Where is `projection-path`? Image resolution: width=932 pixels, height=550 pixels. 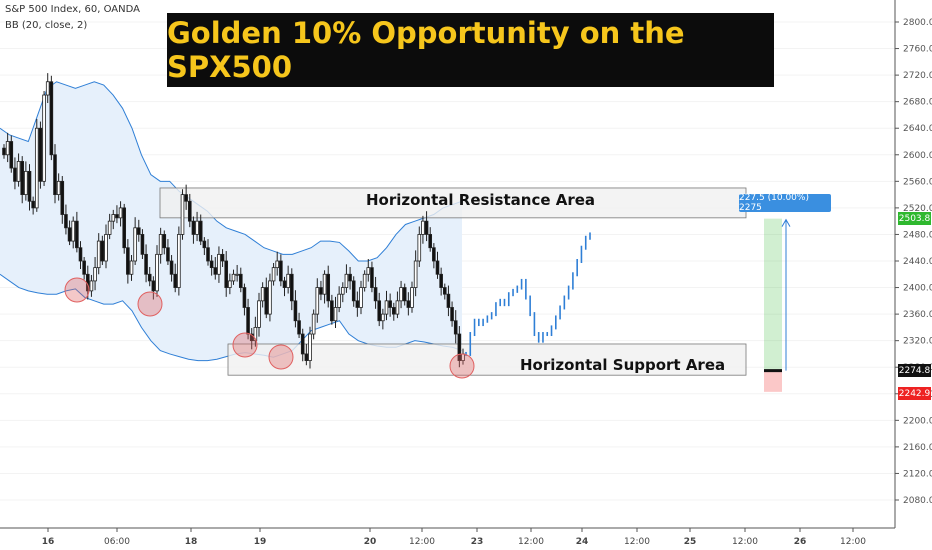
projection-path is located at coordinates (528, 294).